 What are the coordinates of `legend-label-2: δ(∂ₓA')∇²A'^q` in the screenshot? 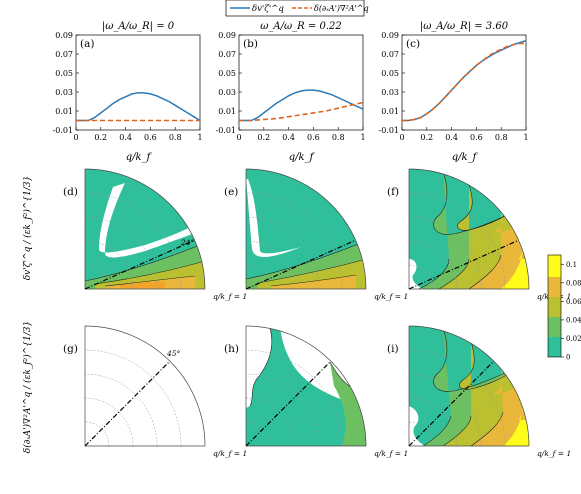 It's located at (341, 8).